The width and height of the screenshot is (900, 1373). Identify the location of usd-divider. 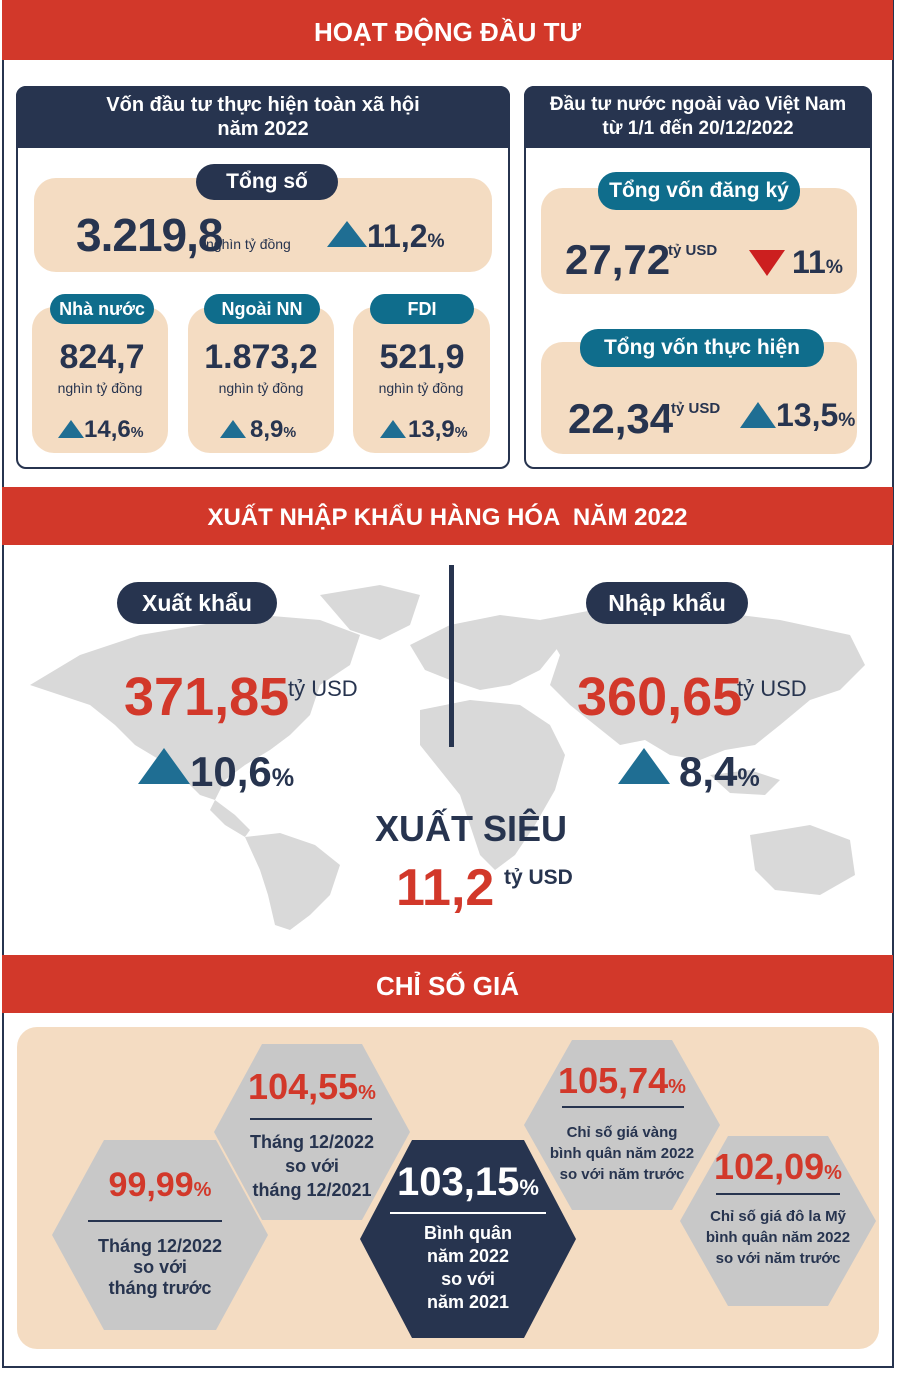
(778, 1194).